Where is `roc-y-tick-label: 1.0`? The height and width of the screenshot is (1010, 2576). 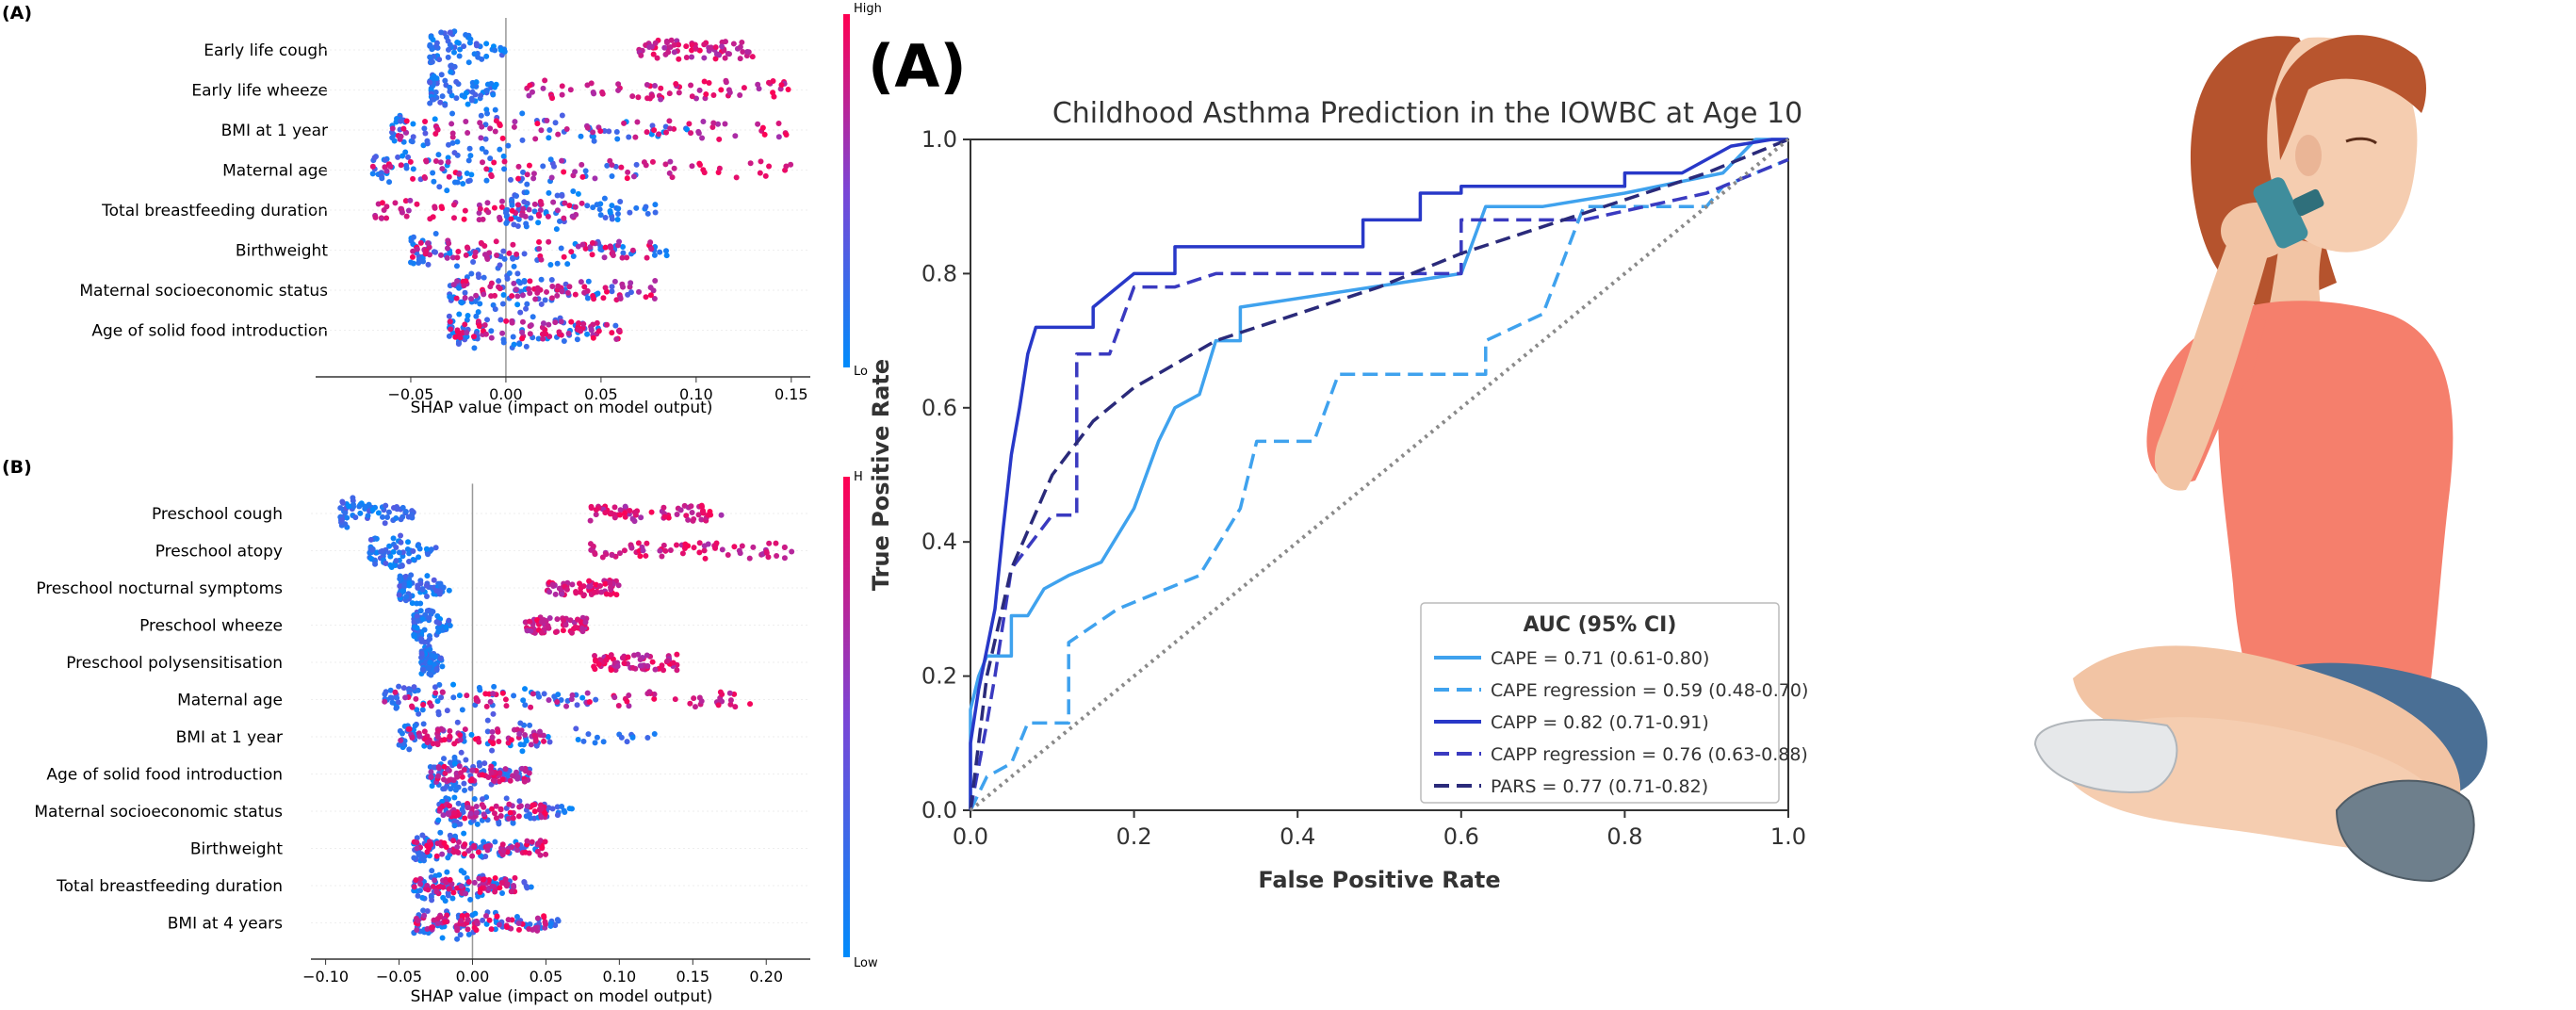 roc-y-tick-label: 1.0 is located at coordinates (939, 139).